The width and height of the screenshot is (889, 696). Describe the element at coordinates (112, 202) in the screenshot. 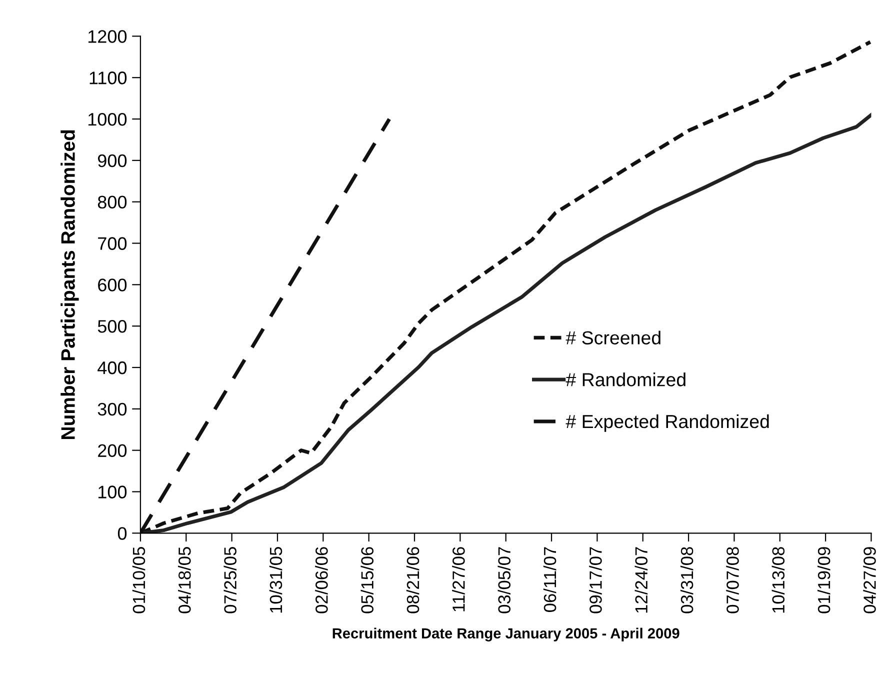

I see `y-tick-label: 800` at that location.